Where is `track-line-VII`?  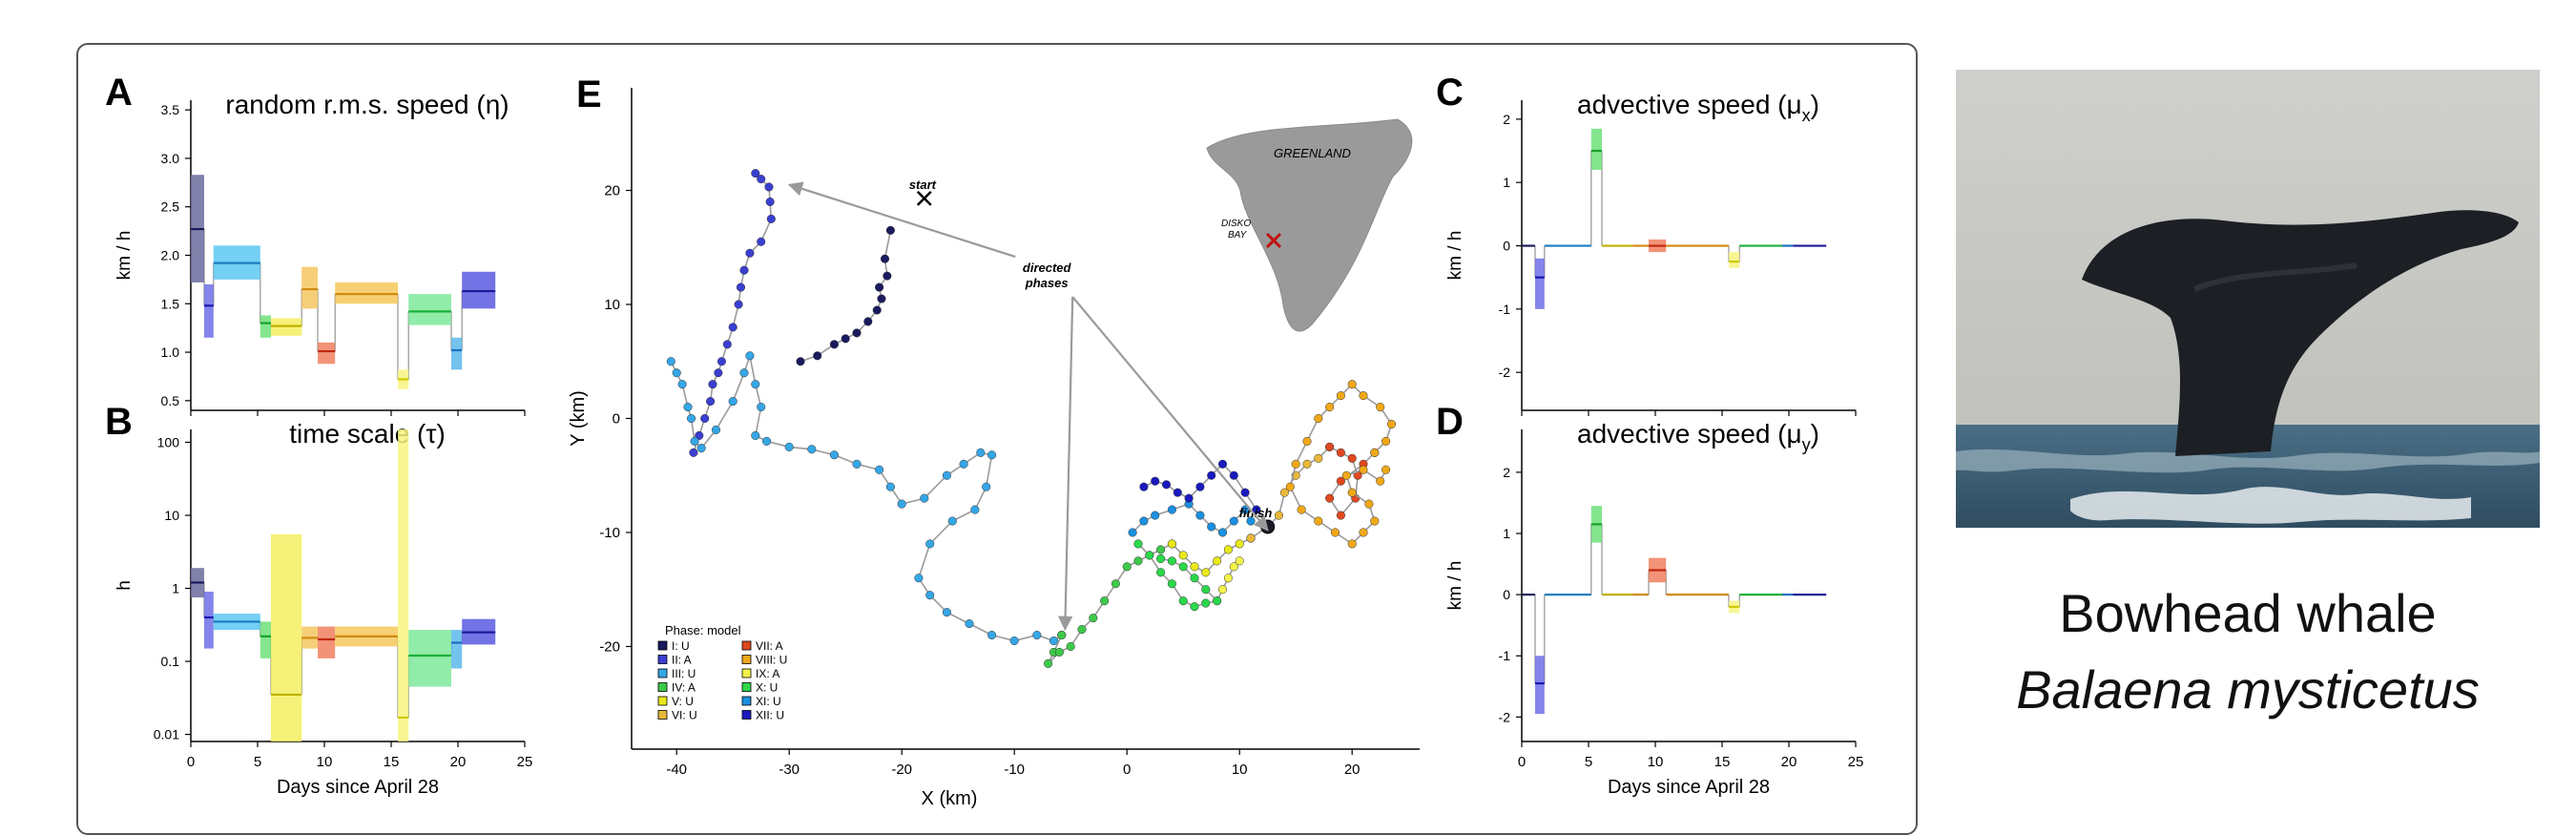 track-line-VII is located at coordinates (1352, 481).